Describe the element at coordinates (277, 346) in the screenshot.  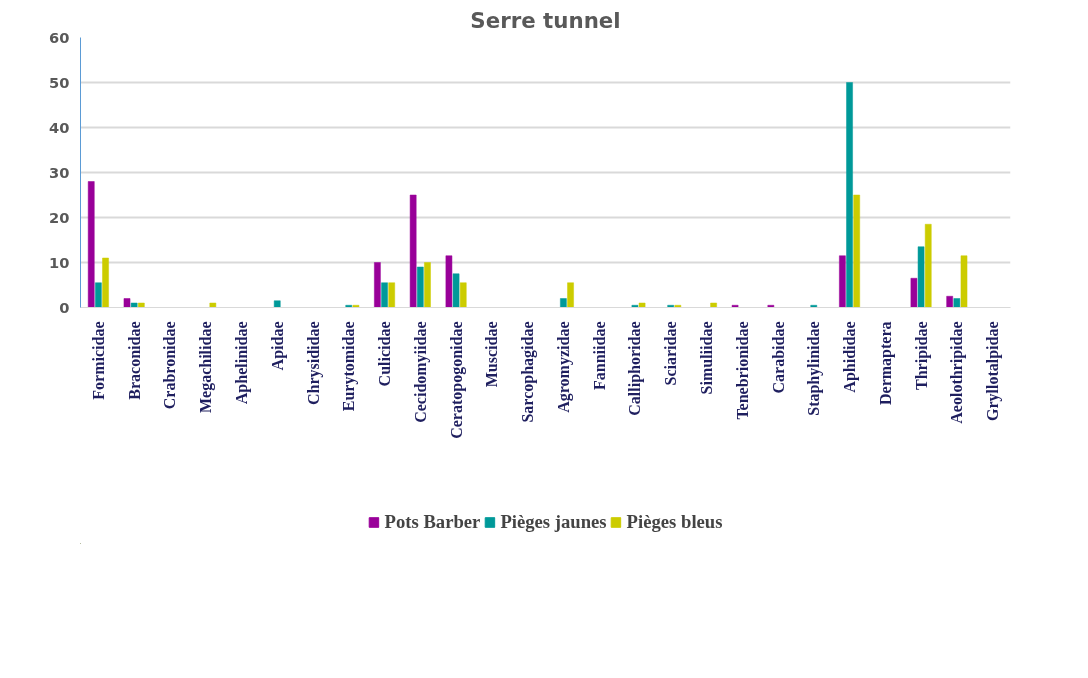
I see `x-tick-label: Apidae` at that location.